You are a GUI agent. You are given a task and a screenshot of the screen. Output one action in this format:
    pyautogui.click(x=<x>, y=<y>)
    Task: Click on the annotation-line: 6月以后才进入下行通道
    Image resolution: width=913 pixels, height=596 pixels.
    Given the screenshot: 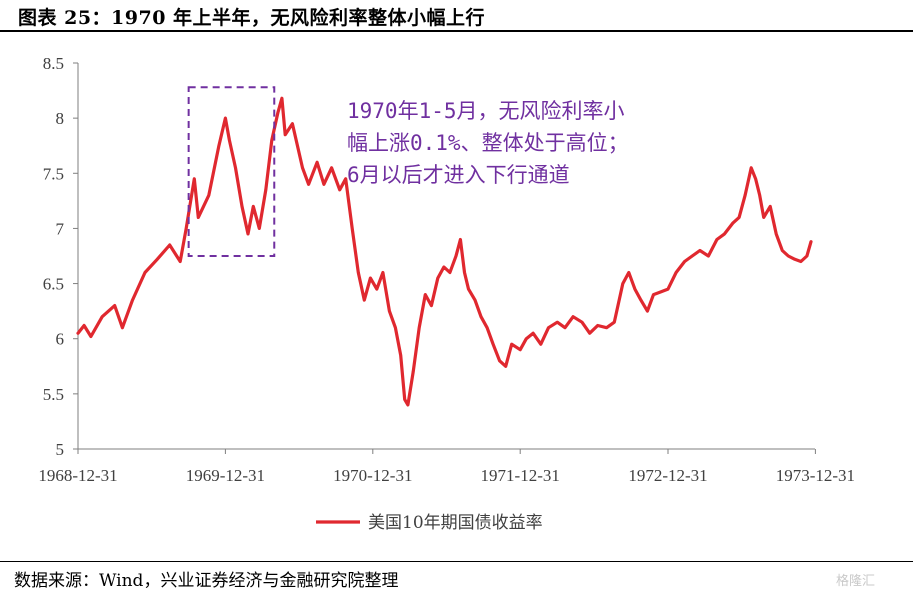 What is the action you would take?
    pyautogui.click(x=458, y=175)
    